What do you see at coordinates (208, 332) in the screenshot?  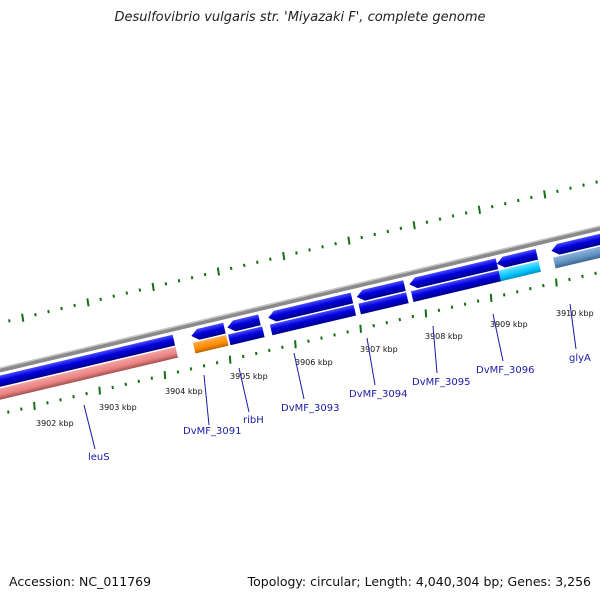 I see `dvmf-3091-upper-cds` at bounding box center [208, 332].